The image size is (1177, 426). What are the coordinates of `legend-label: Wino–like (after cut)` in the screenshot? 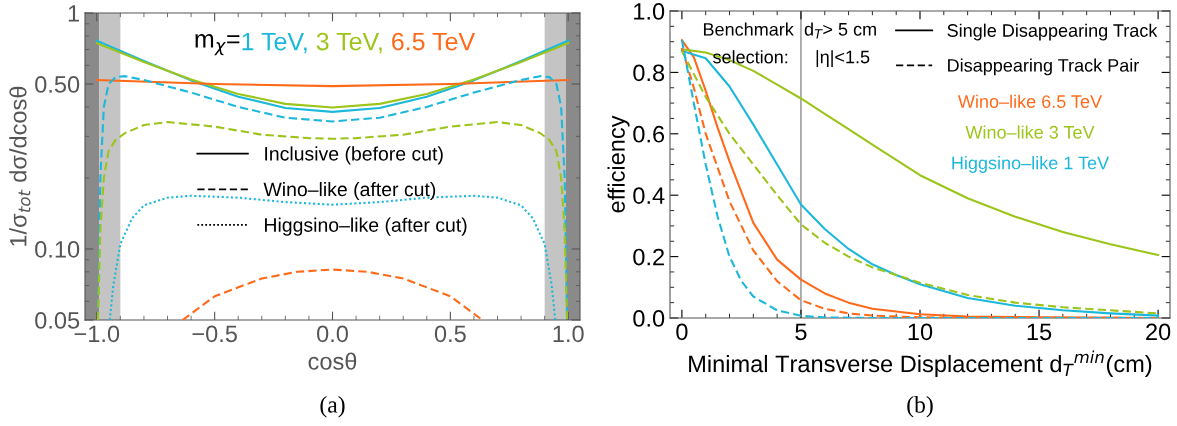 It's located at (349, 191).